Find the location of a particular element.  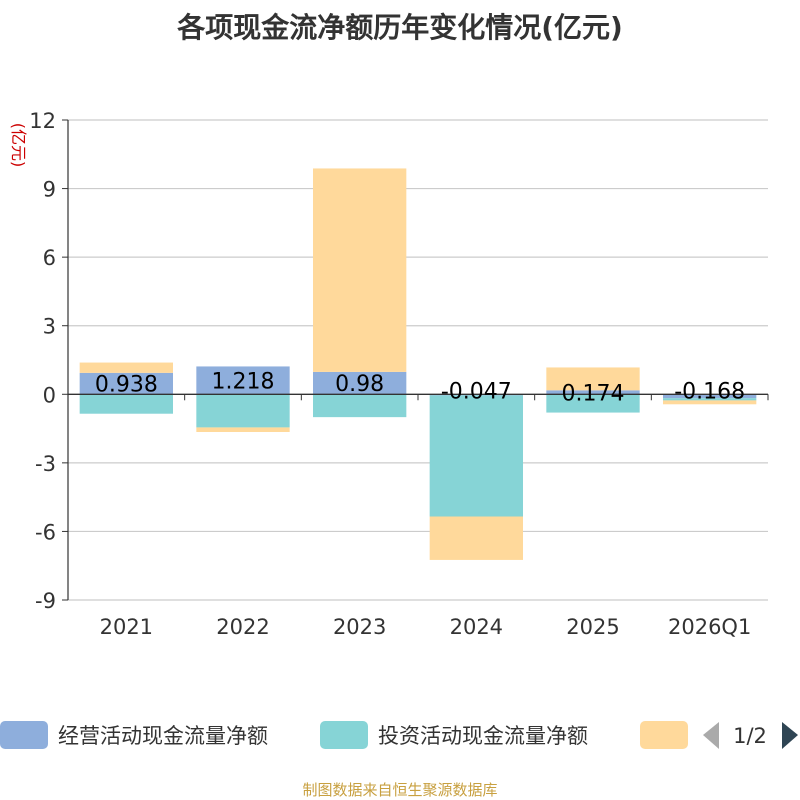

bar-series1-2025 is located at coordinates (593, 392).